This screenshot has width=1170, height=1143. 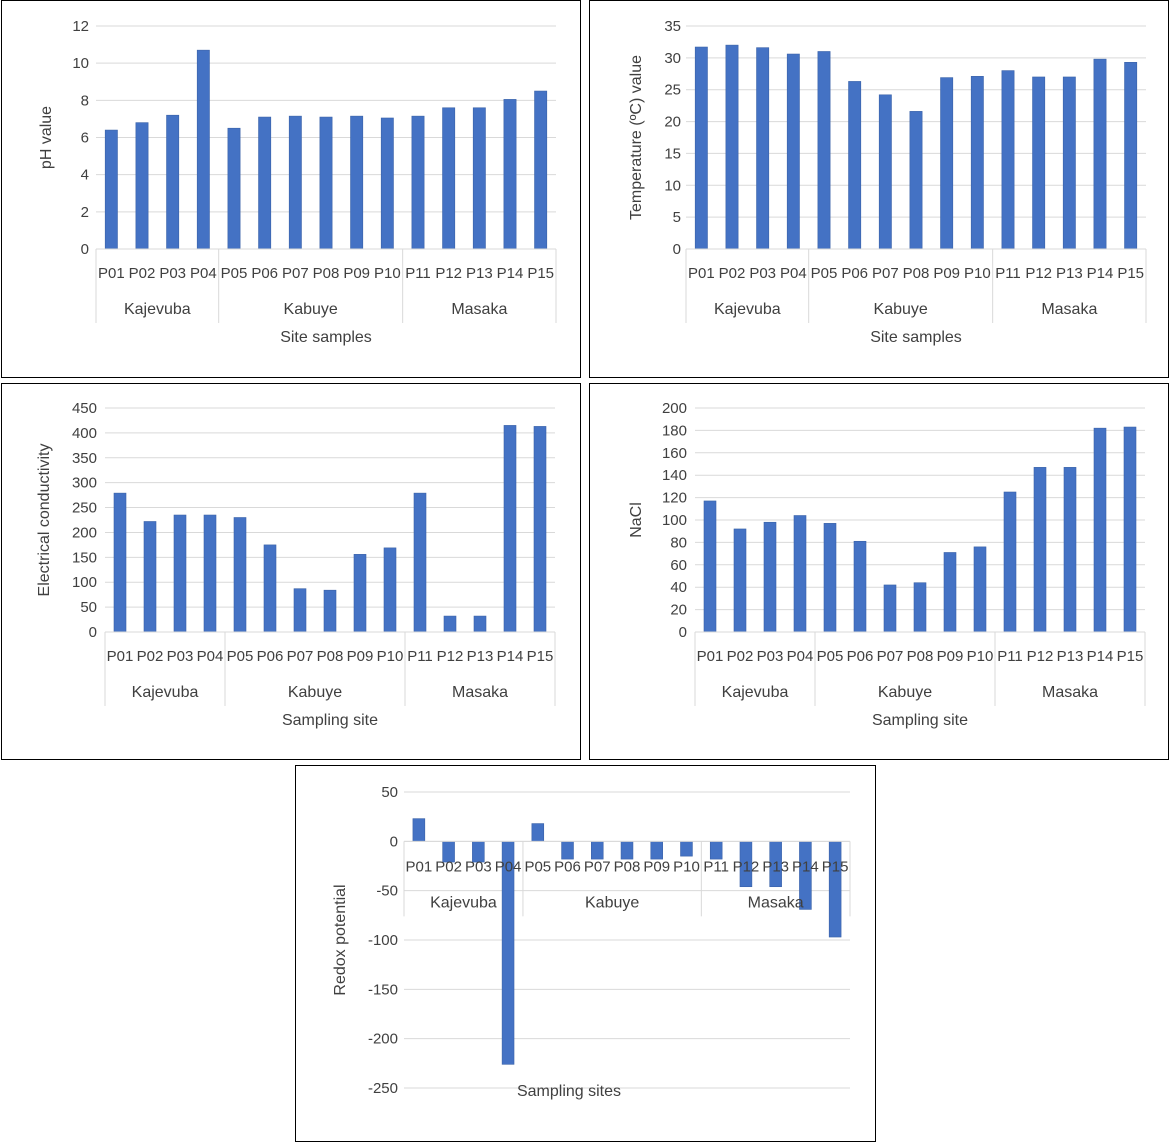 I want to click on y-tick-label: -100, so click(x=383, y=940).